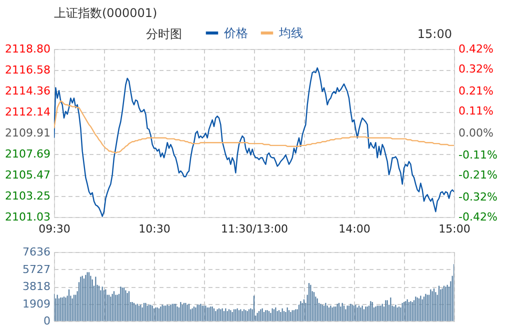 Image resolution: width=505 pixels, height=330 pixels. I want to click on line-series, so click(254, 127).